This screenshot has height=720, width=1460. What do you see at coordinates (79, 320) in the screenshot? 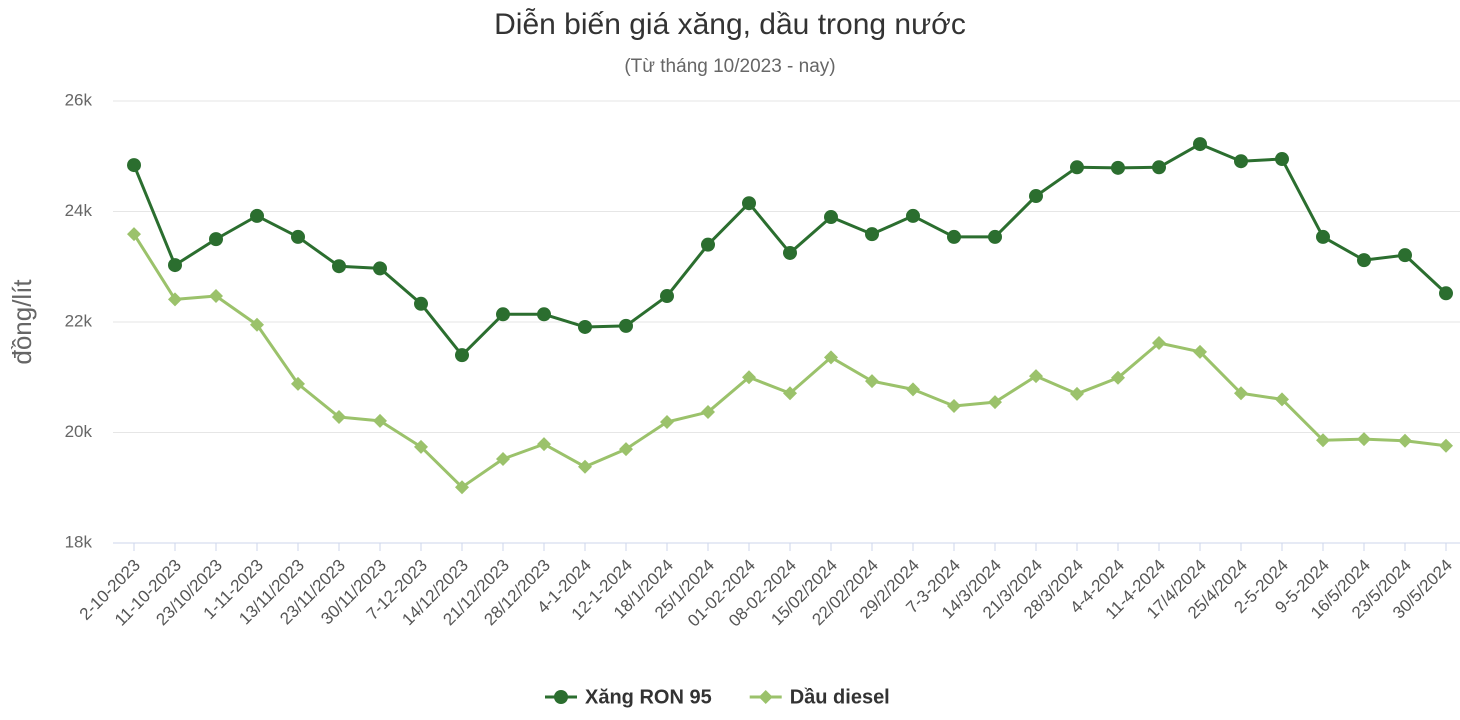
I see `y-tick-label: 22k` at bounding box center [79, 320].